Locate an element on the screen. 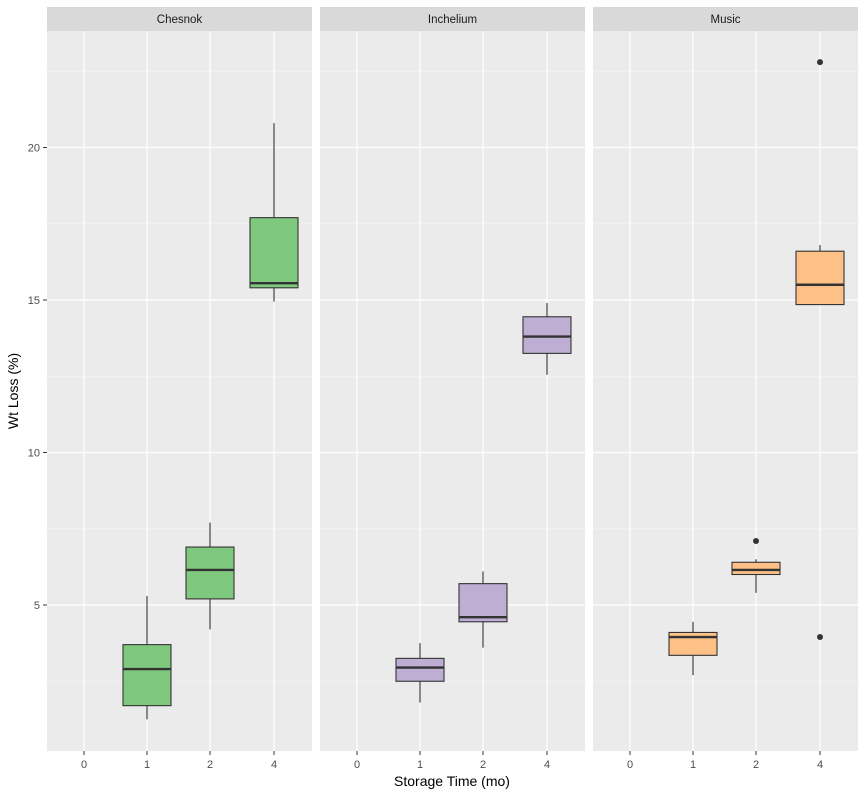 The width and height of the screenshot is (865, 797). facet-strip-label: Music is located at coordinates (725, 20).